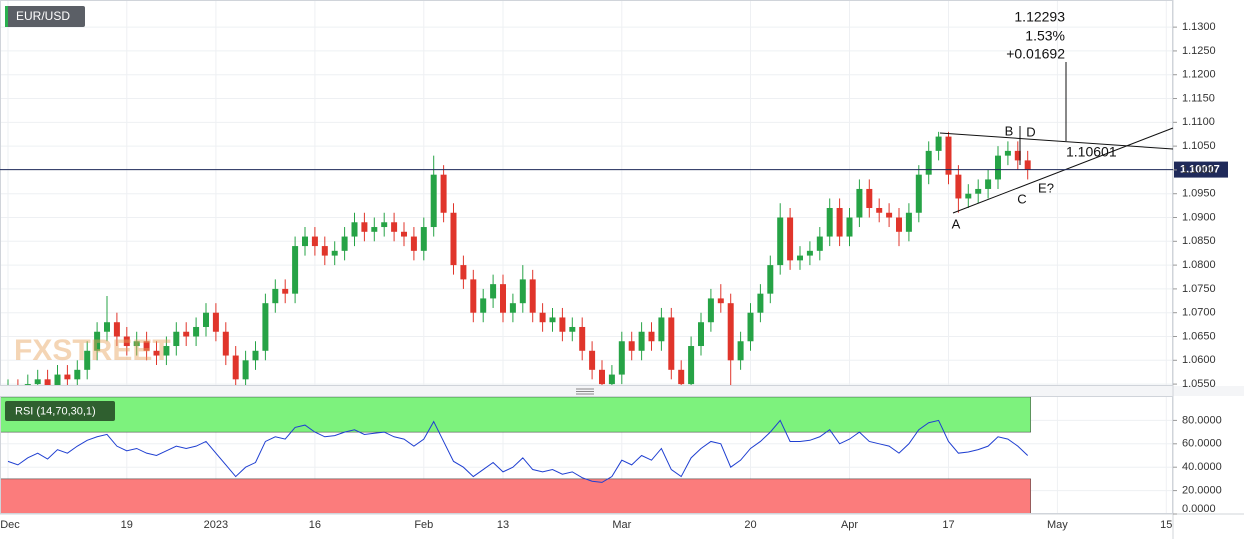 Image resolution: width=1244 pixels, height=539 pixels. Describe the element at coordinates (956, 223) in the screenshot. I see `wave-label: A` at that location.